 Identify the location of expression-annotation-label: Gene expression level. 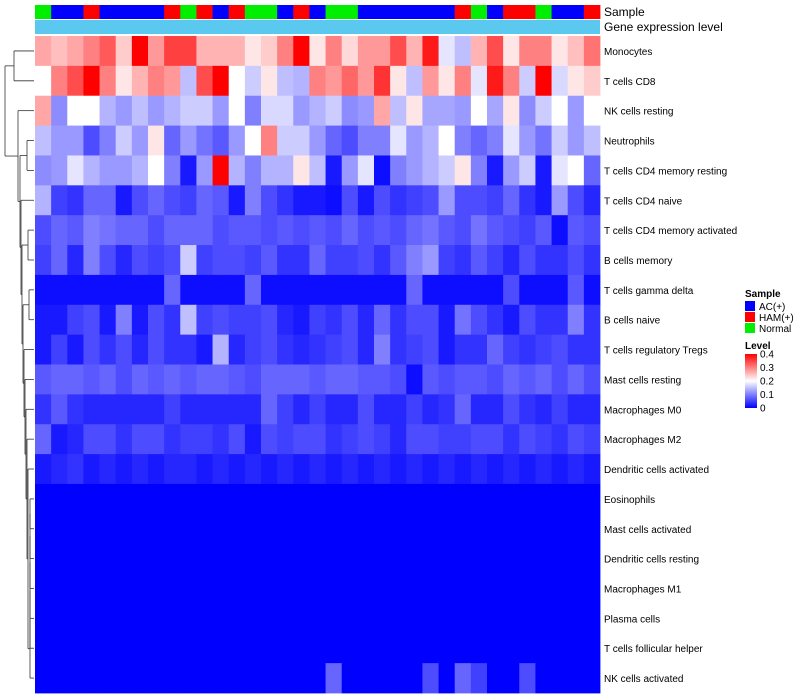
(663, 27).